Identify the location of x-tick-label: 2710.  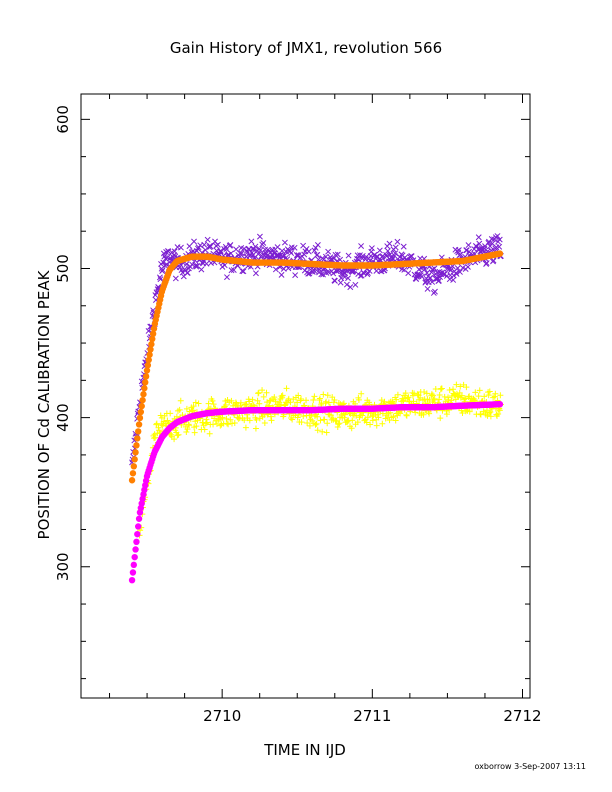
(222, 716).